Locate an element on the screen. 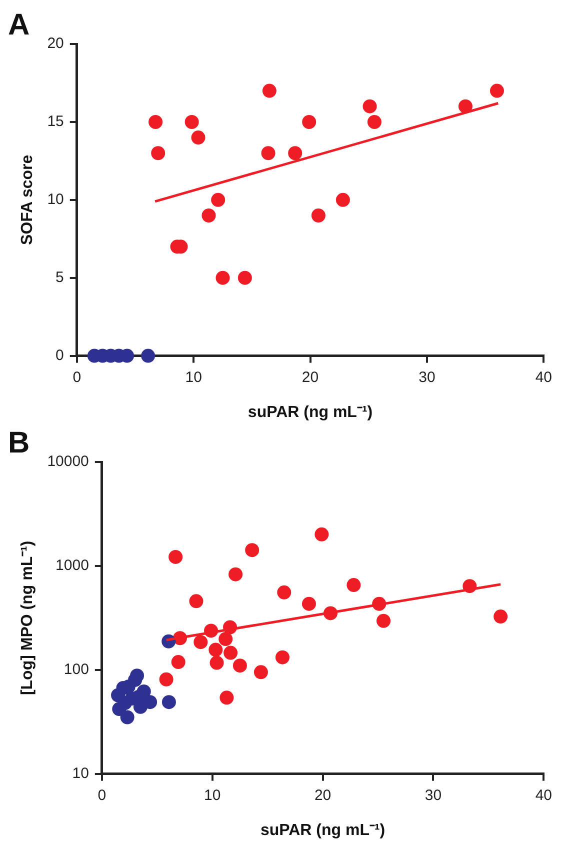  y-tick-label: 1000 is located at coordinates (72, 565).